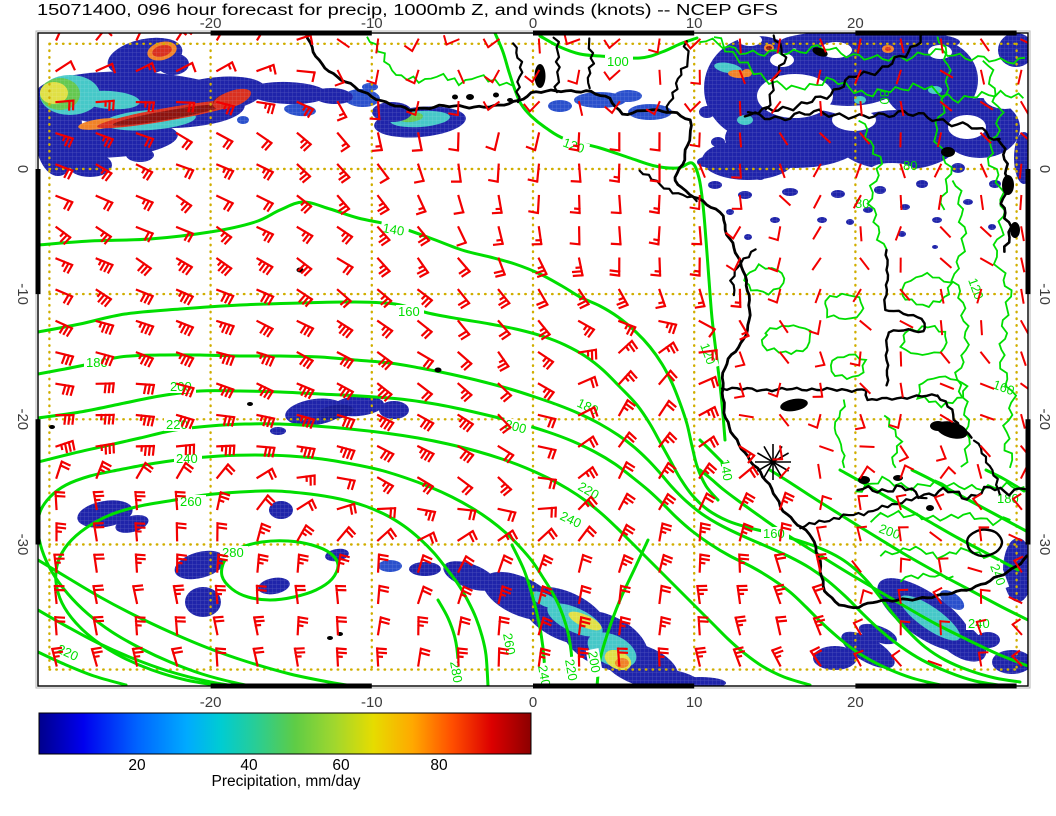 The image size is (1056, 816). I want to click on svg-text: 40, so click(249, 765).